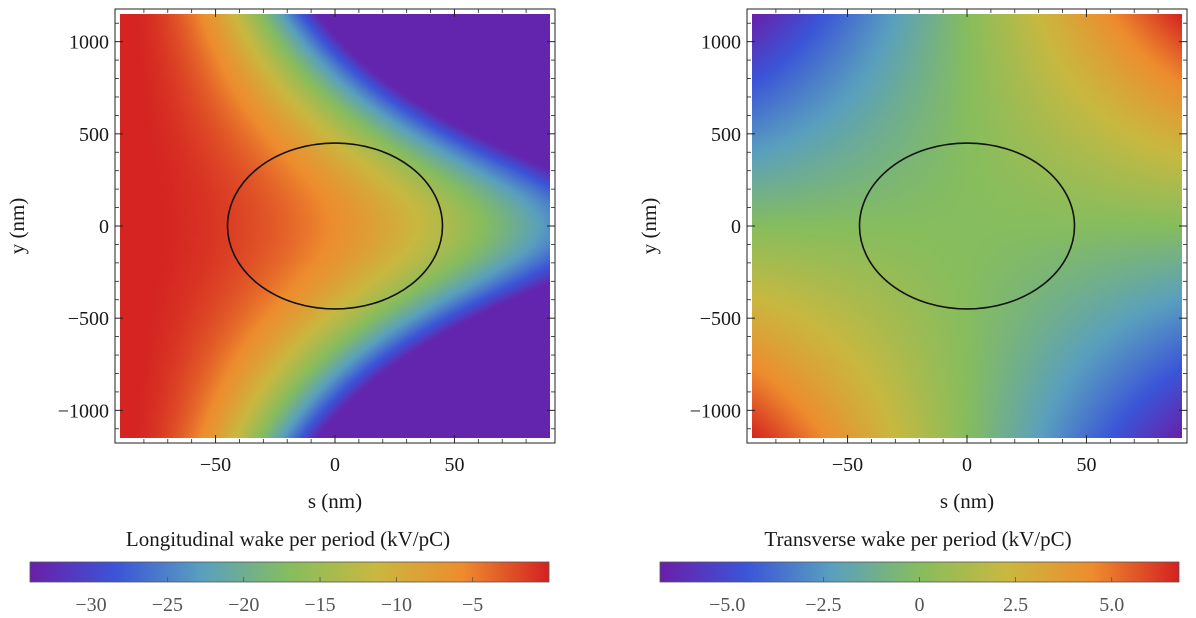 The height and width of the screenshot is (618, 1196). What do you see at coordinates (167, 605) in the screenshot?
I see `colorbar-tick-label: −25` at bounding box center [167, 605].